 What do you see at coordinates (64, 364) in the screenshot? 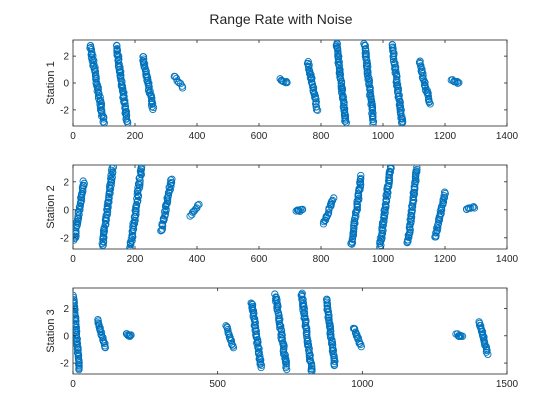
I see `y-tick-label: -2` at bounding box center [64, 364].